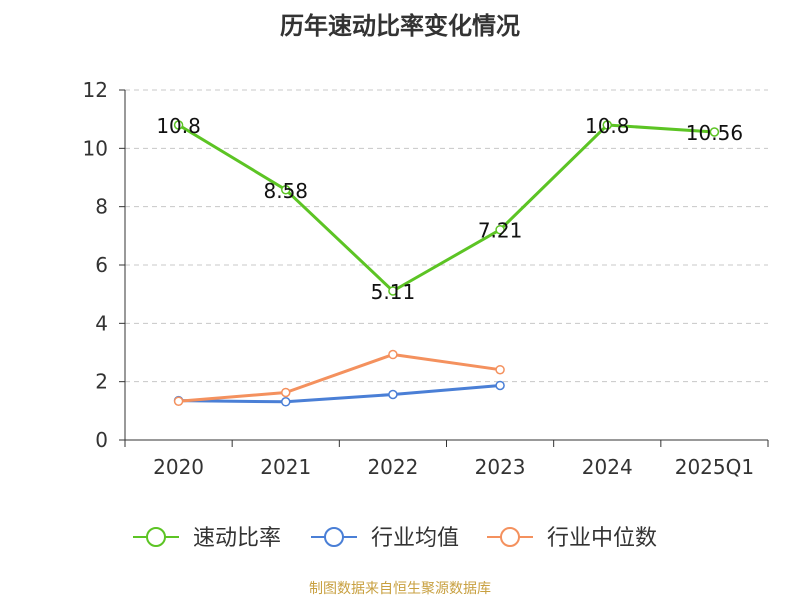 Image resolution: width=800 pixels, height=600 pixels. Describe the element at coordinates (285, 467) in the screenshot. I see `x-tick-label: 2021` at that location.